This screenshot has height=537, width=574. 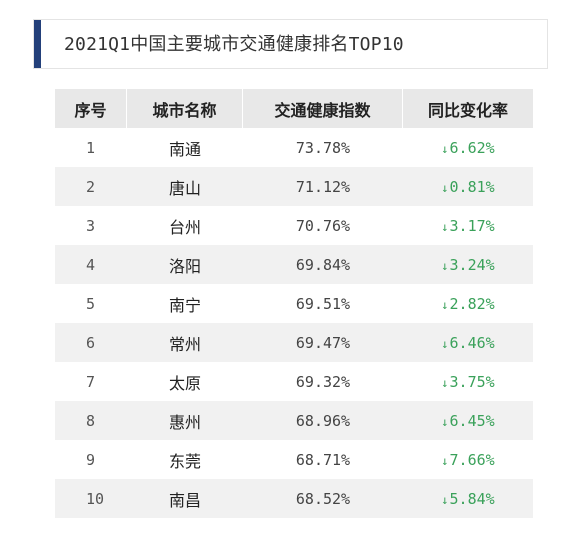 I want to click on change-cell: ↓5.84%, so click(x=468, y=498).